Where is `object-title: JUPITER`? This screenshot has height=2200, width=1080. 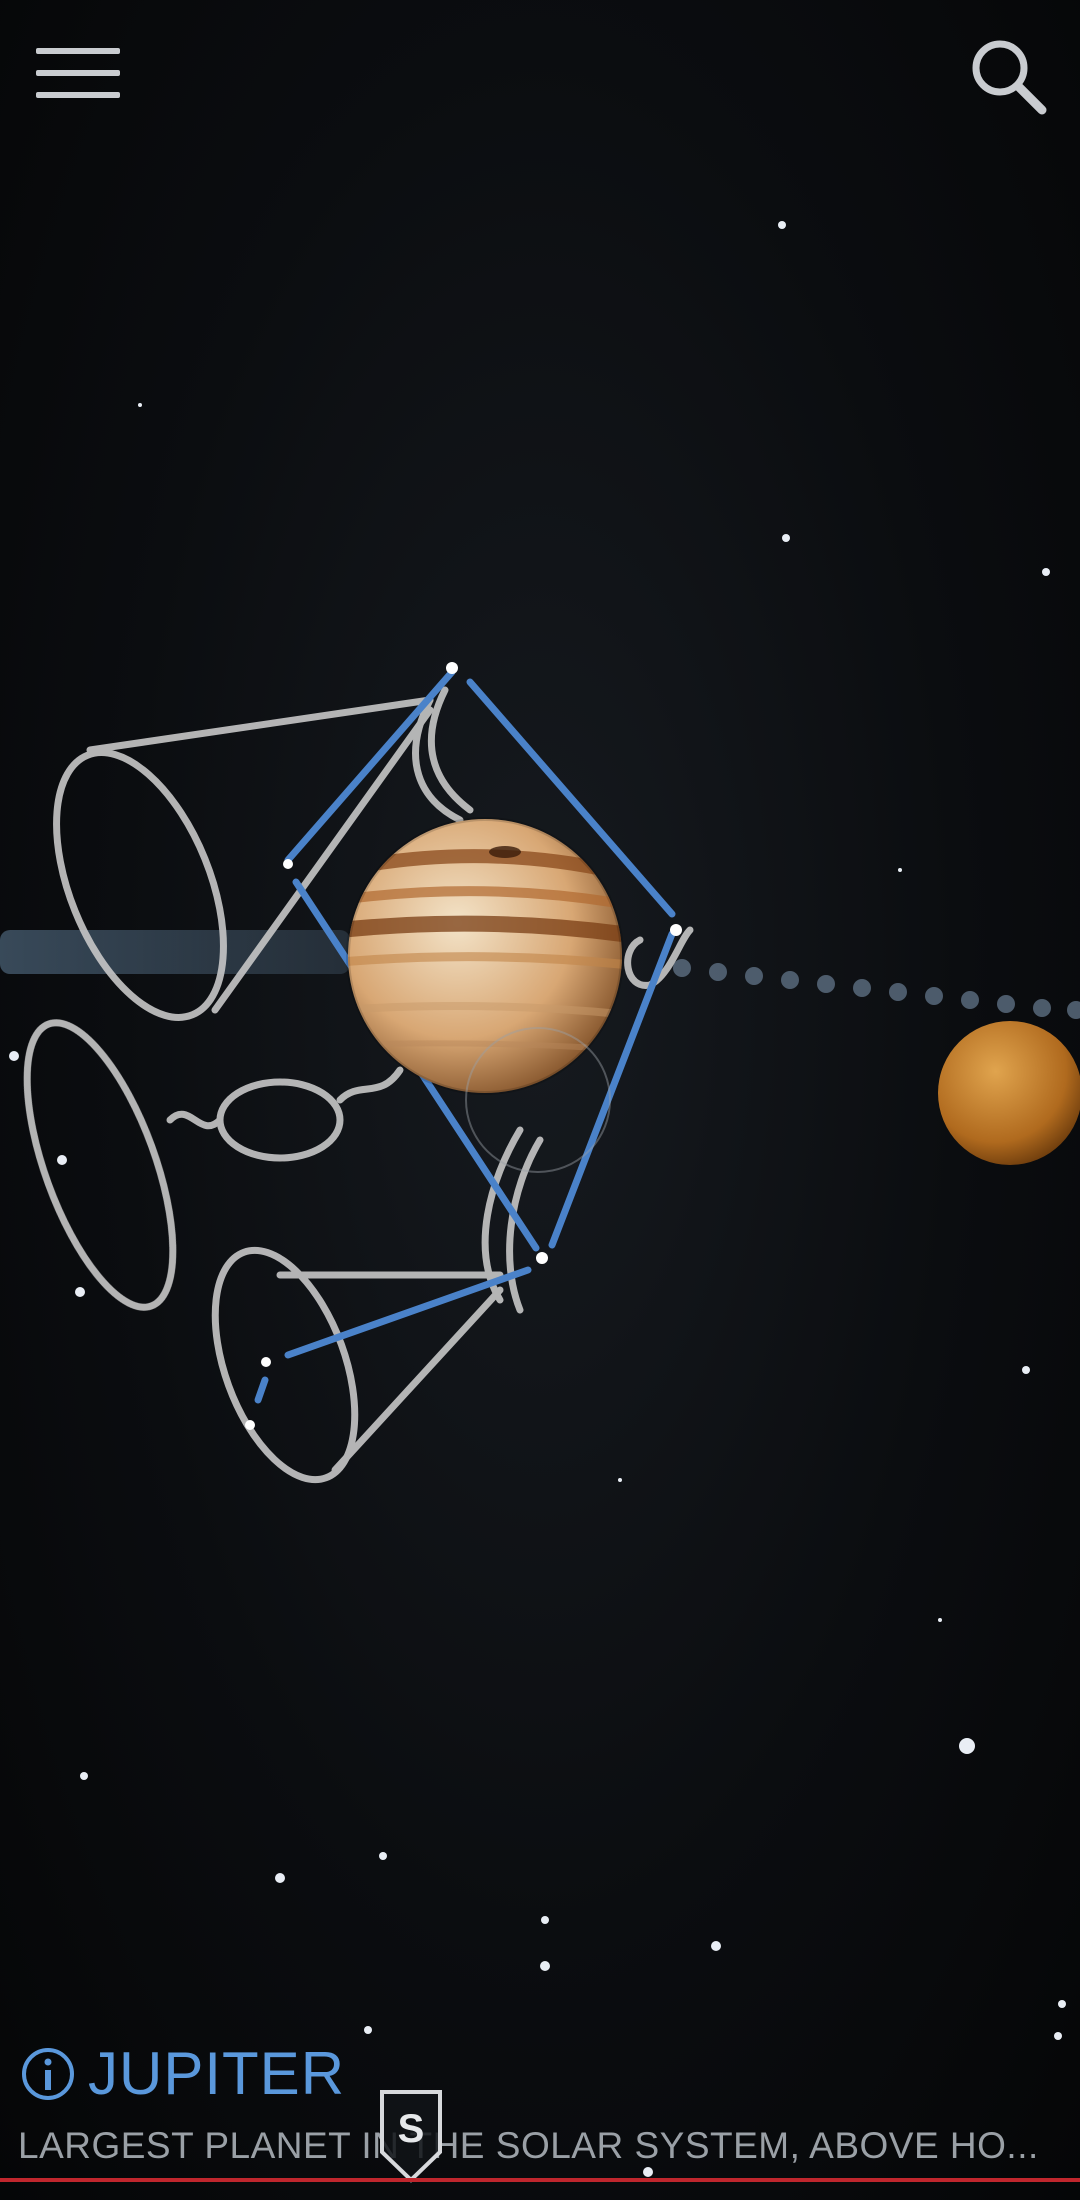
object-title: JUPITER is located at coordinates (217, 2073).